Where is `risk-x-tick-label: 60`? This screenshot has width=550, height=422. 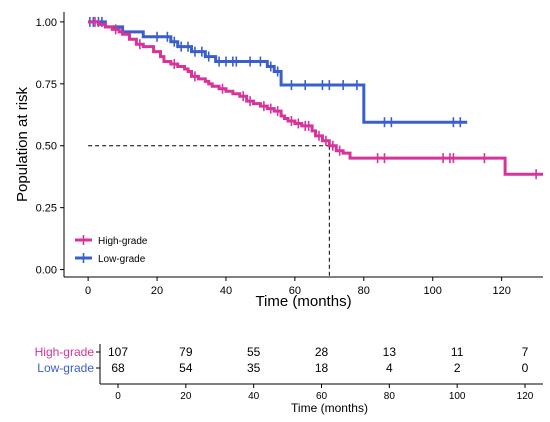
risk-x-tick-label: 60 is located at coordinates (322, 396).